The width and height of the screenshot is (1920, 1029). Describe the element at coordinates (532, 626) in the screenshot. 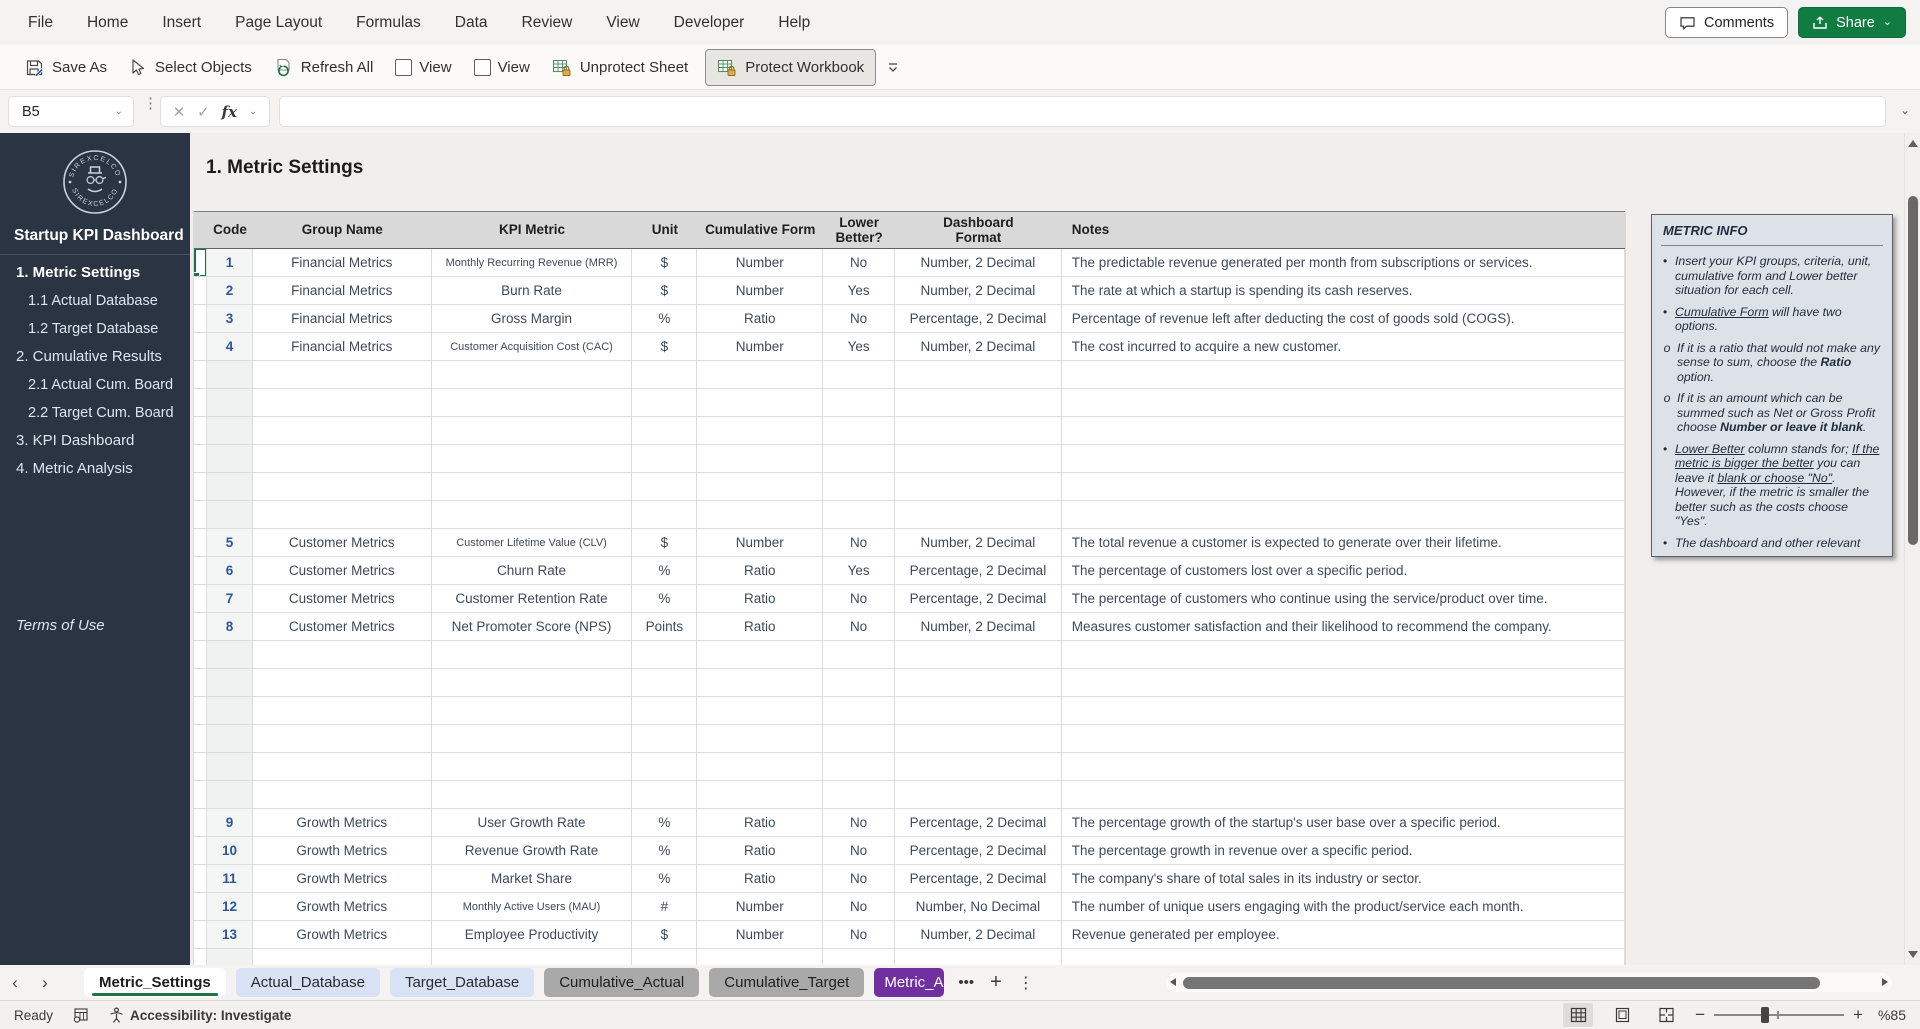

I see `cell-metric: Net Promoter Score (NPS)` at that location.